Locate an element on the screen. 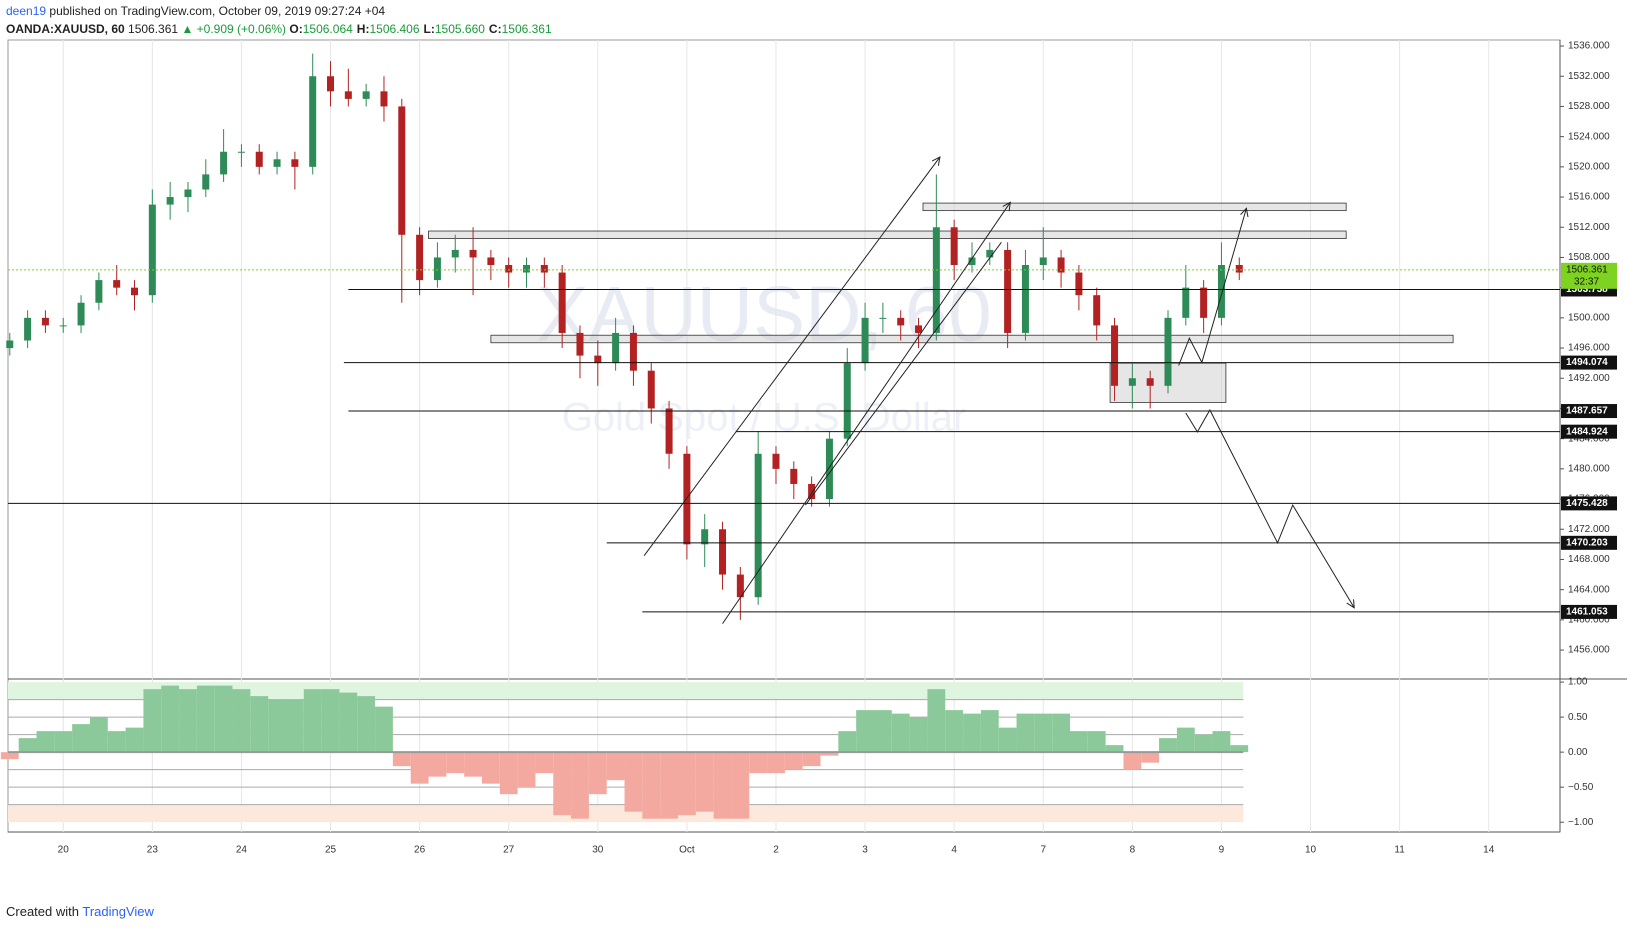  x-tick-label: Oct is located at coordinates (687, 850).